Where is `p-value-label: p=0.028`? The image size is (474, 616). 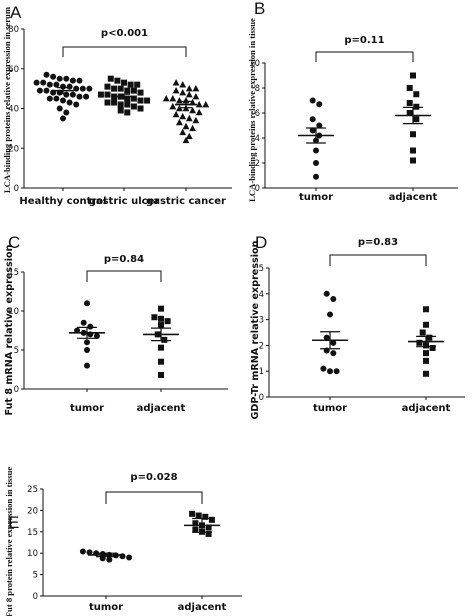 p-value-label: p=0.028 is located at coordinates (153, 477).